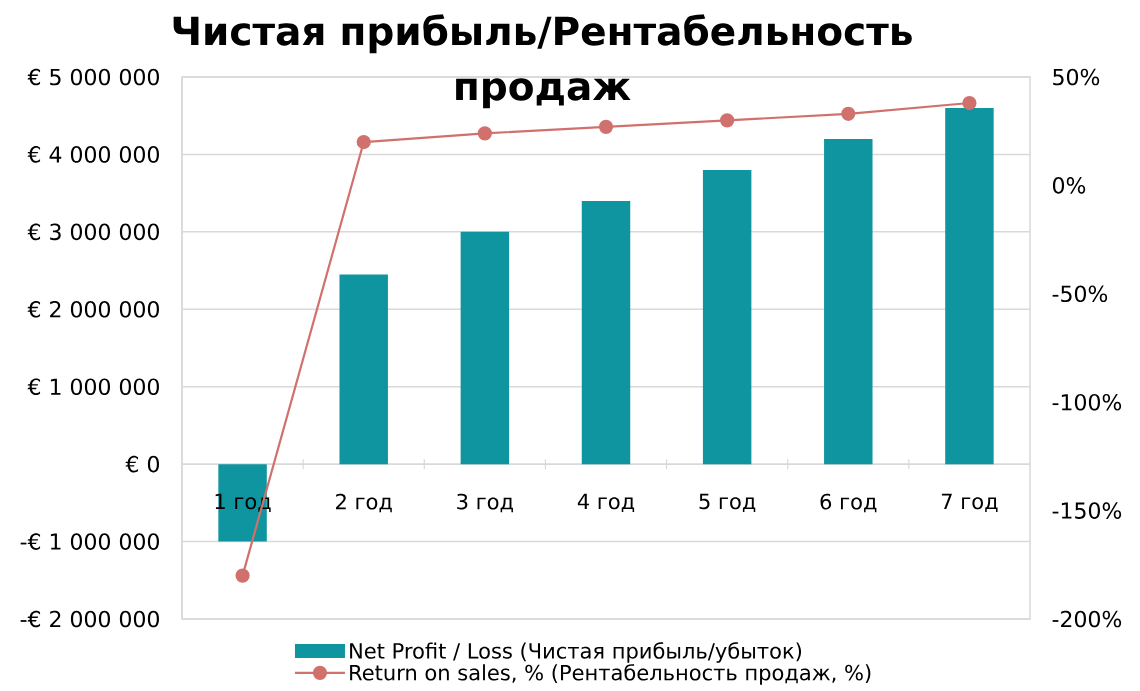 This screenshot has width=1140, height=691. What do you see at coordinates (93, 309) in the screenshot?
I see `y-tick-label: € 2 000 000` at bounding box center [93, 309].